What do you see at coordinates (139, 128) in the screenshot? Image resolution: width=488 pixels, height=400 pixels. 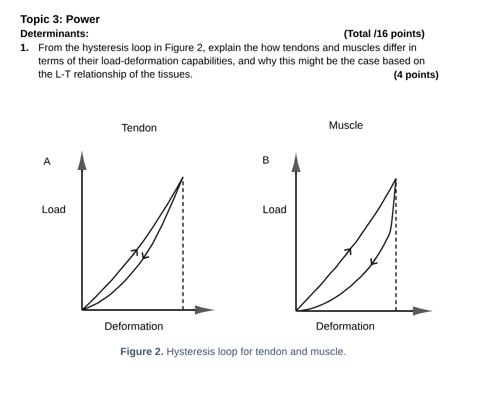 I see `chart-title: Tendon` at bounding box center [139, 128].